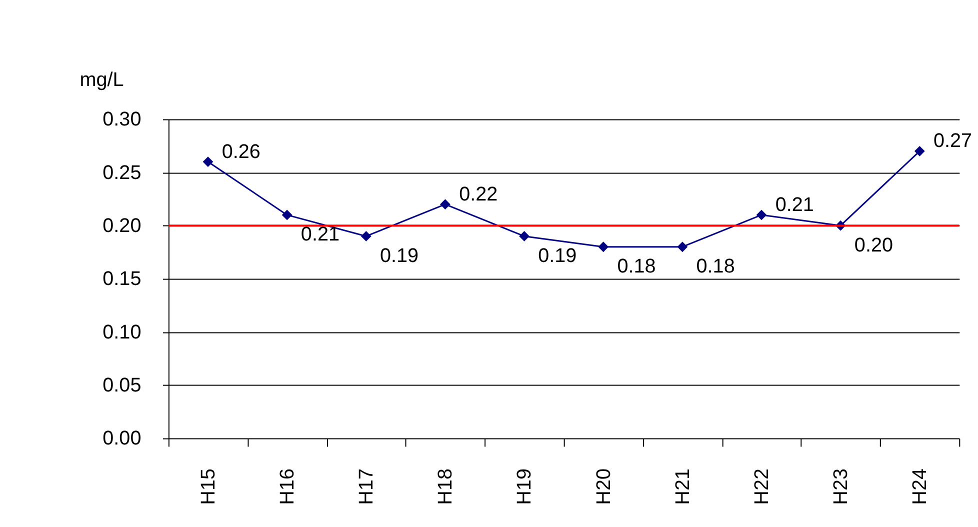  What do you see at coordinates (287, 486) in the screenshot?
I see `x-tick-label: H16` at bounding box center [287, 486].